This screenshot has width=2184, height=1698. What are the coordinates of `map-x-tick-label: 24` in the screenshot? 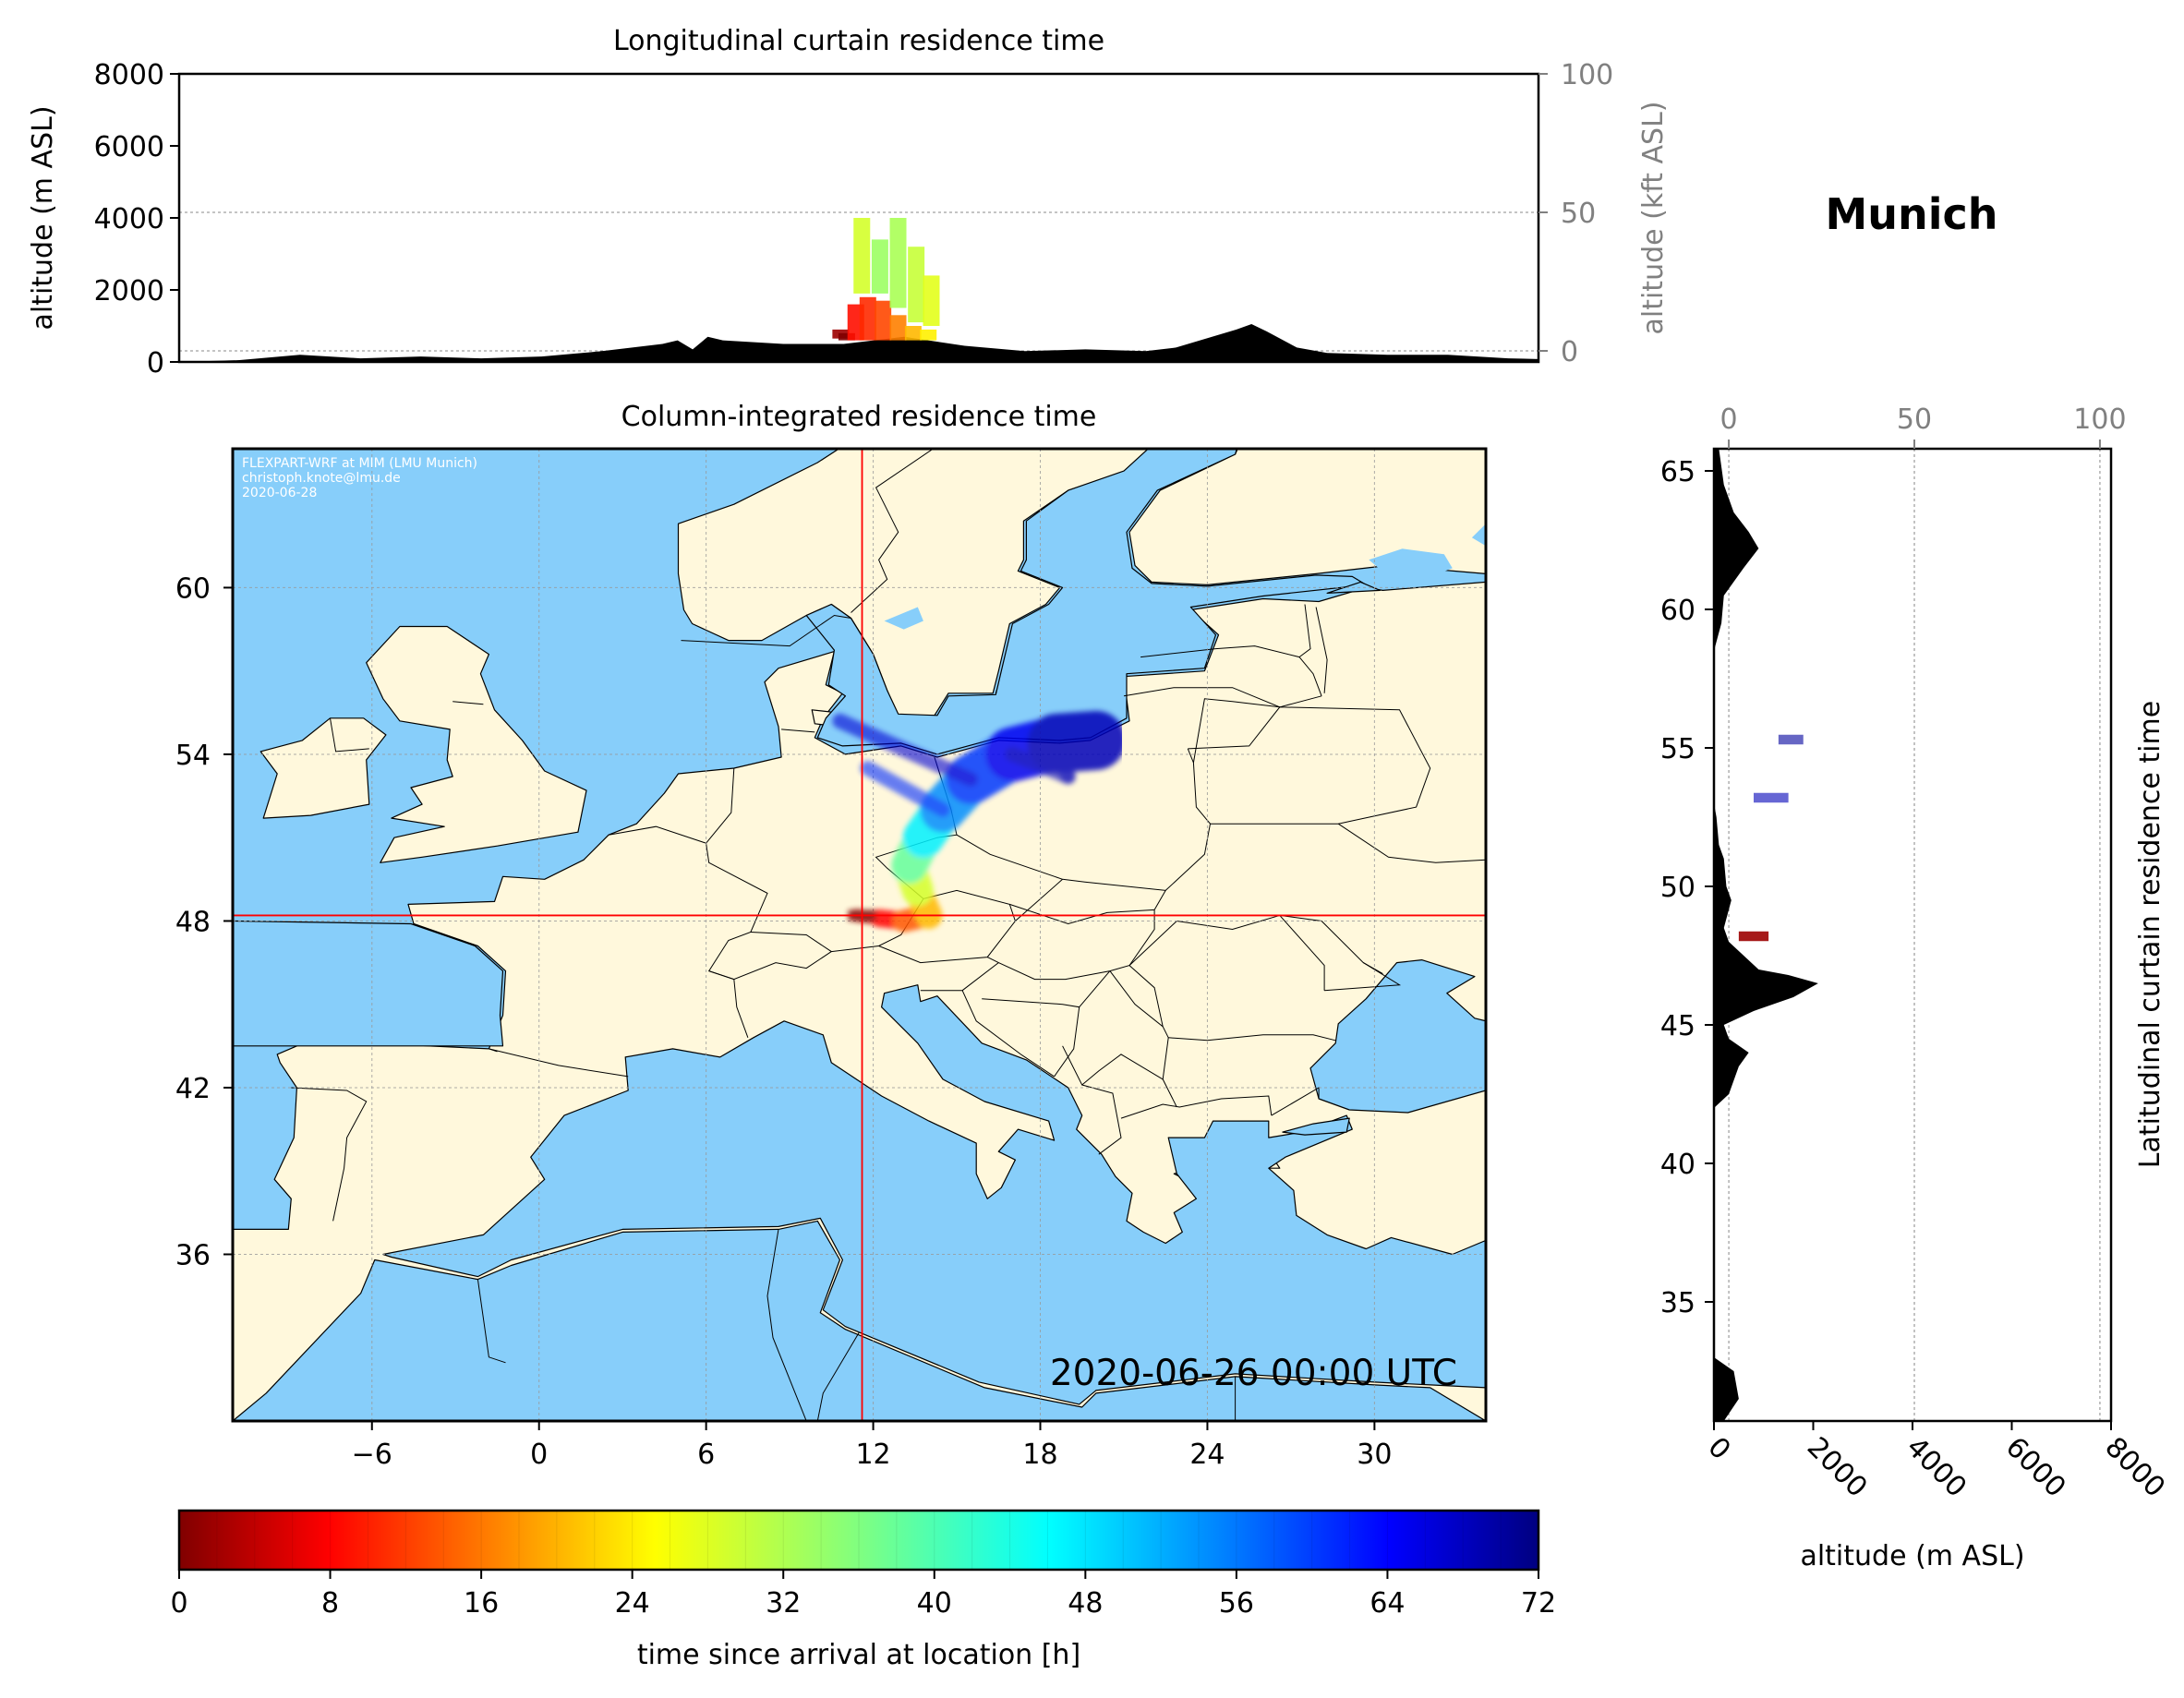 It's located at (1207, 1455).